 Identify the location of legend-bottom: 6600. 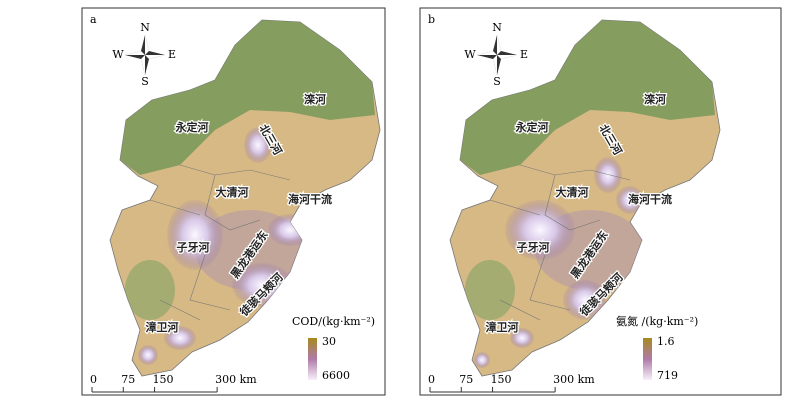
(336, 375).